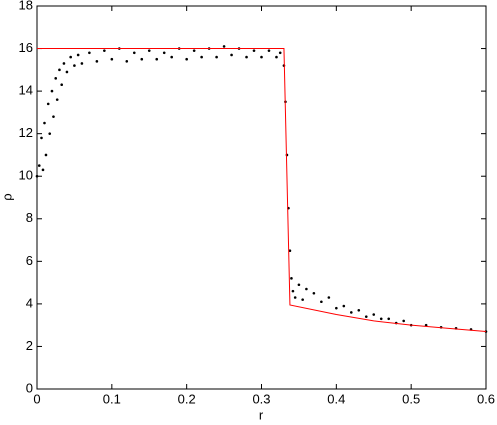 This screenshot has width=497, height=425. Describe the element at coordinates (29, 345) in the screenshot. I see `y-tick-label: 2` at that location.